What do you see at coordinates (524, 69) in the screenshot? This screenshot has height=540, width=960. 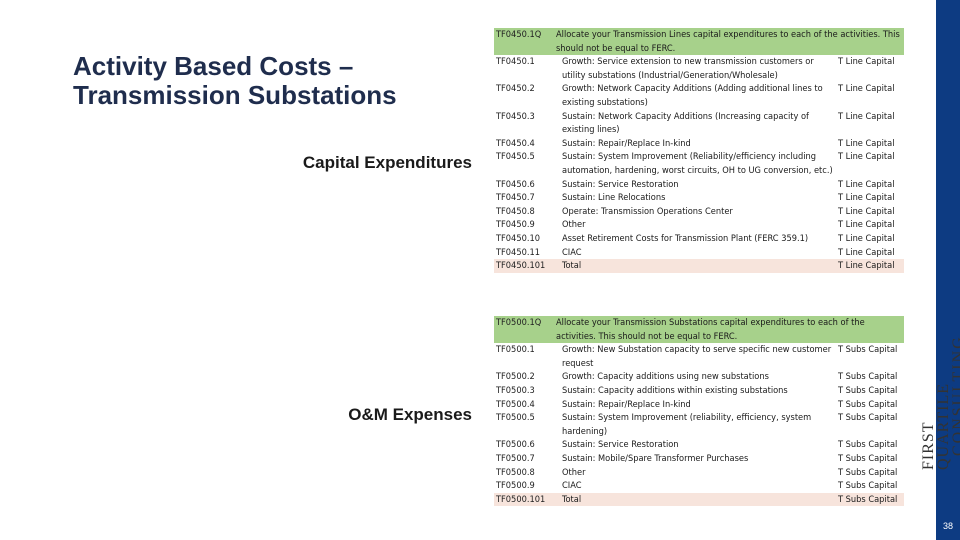 I see `code-cell: TF0450.1` at bounding box center [524, 69].